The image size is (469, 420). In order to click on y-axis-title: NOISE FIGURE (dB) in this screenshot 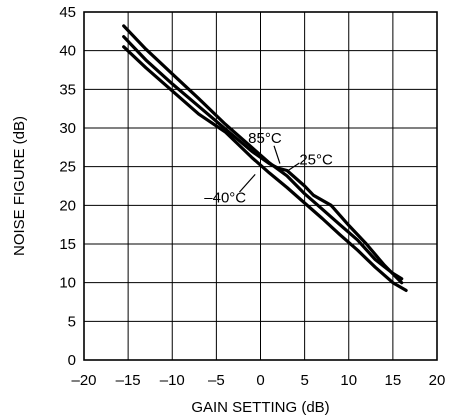, I will do `click(19, 186)`.